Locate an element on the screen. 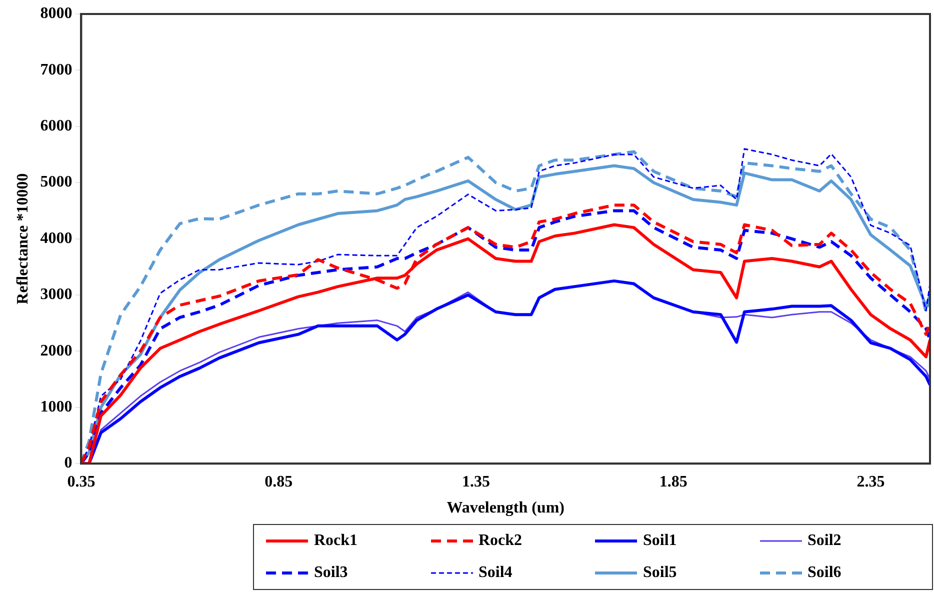 The height and width of the screenshot is (592, 934). x-tick-label: 0.35 is located at coordinates (81, 481).